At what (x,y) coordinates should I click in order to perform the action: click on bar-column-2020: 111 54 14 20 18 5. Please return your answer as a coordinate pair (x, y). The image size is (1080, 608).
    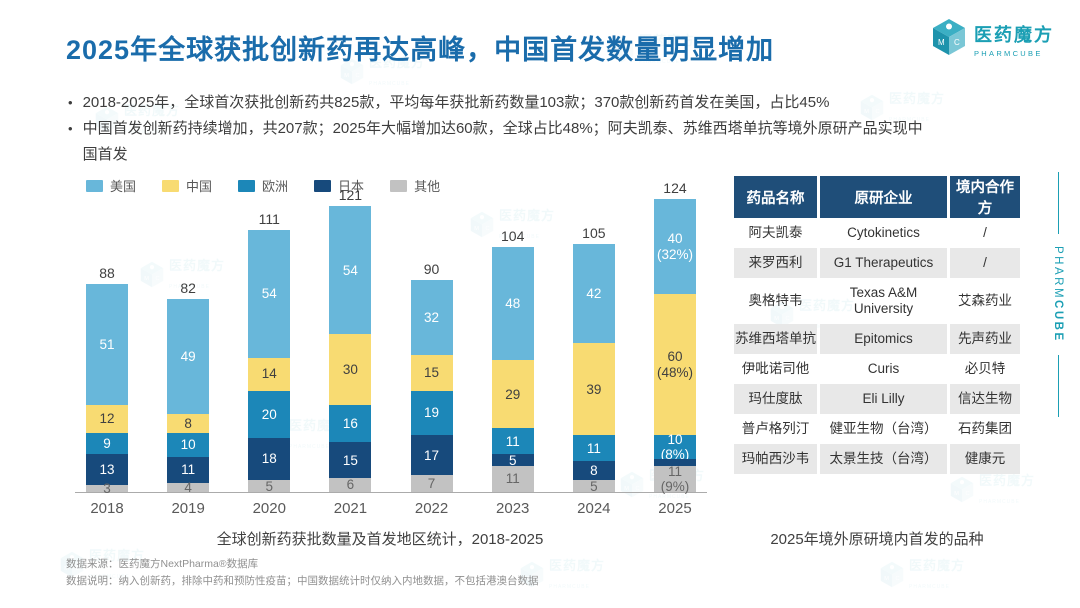
    Looking at the image, I should click on (269, 345).